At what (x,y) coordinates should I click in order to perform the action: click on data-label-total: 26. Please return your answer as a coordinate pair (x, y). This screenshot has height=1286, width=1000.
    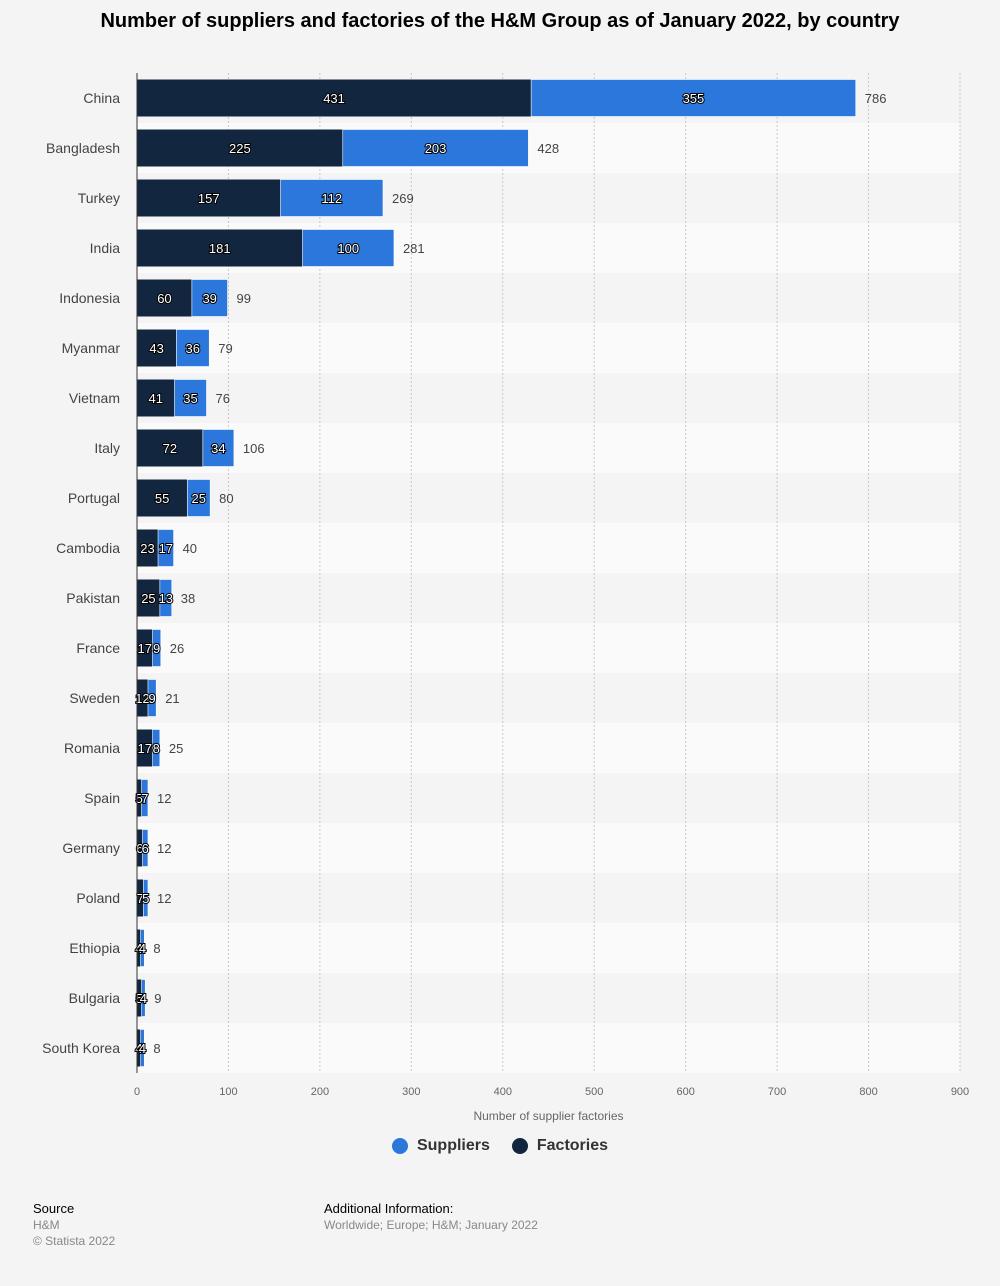
    Looking at the image, I should click on (177, 648).